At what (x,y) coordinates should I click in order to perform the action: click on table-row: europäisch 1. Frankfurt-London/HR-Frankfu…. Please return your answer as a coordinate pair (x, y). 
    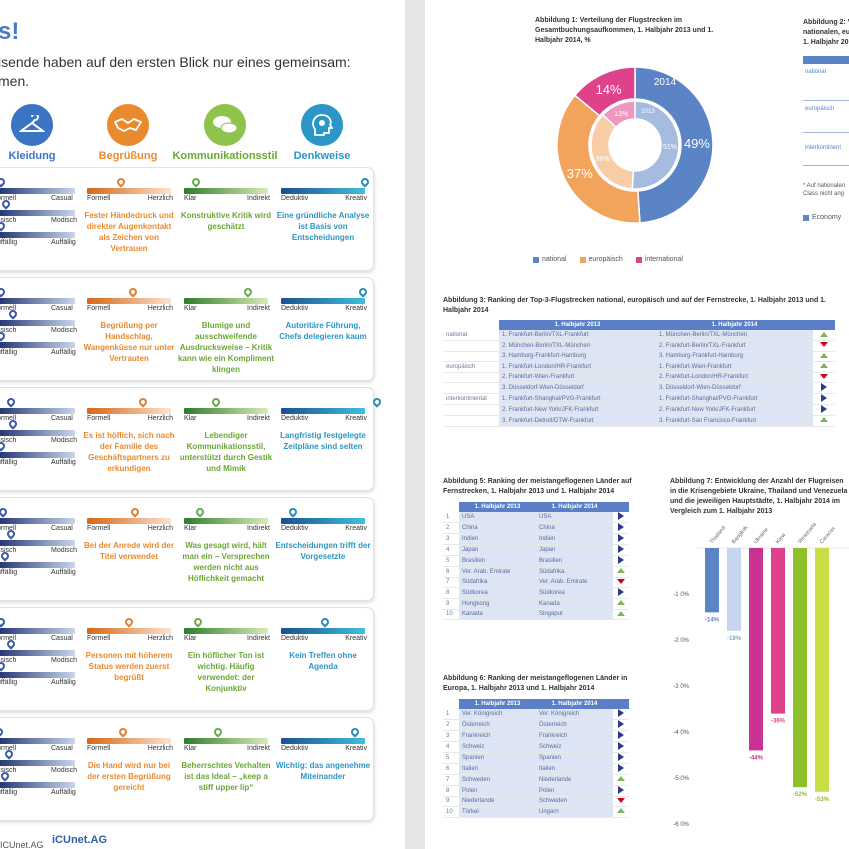
    Looking at the image, I should click on (639, 367).